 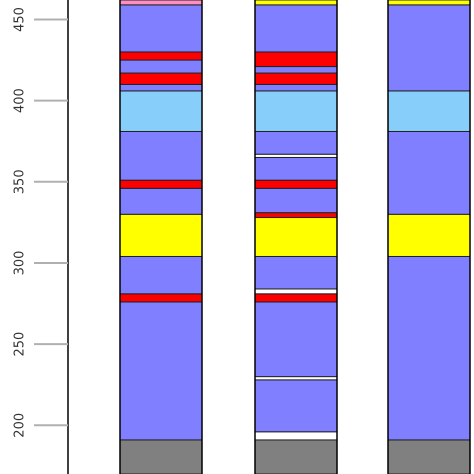 I want to click on y-tick-label: 300, so click(x=20, y=263).